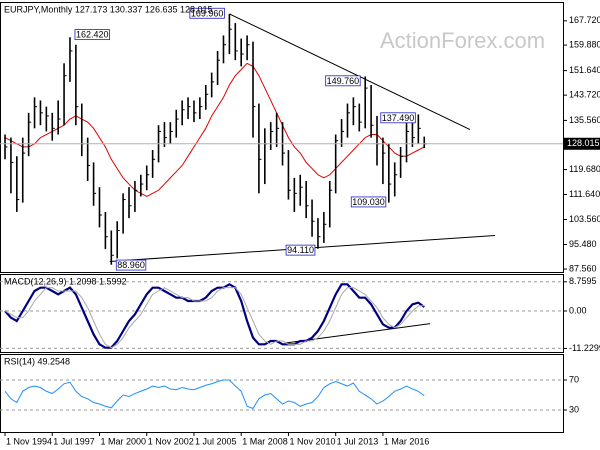 This screenshot has width=600, height=450. I want to click on y-tick-label: 143.720, so click(584, 95).